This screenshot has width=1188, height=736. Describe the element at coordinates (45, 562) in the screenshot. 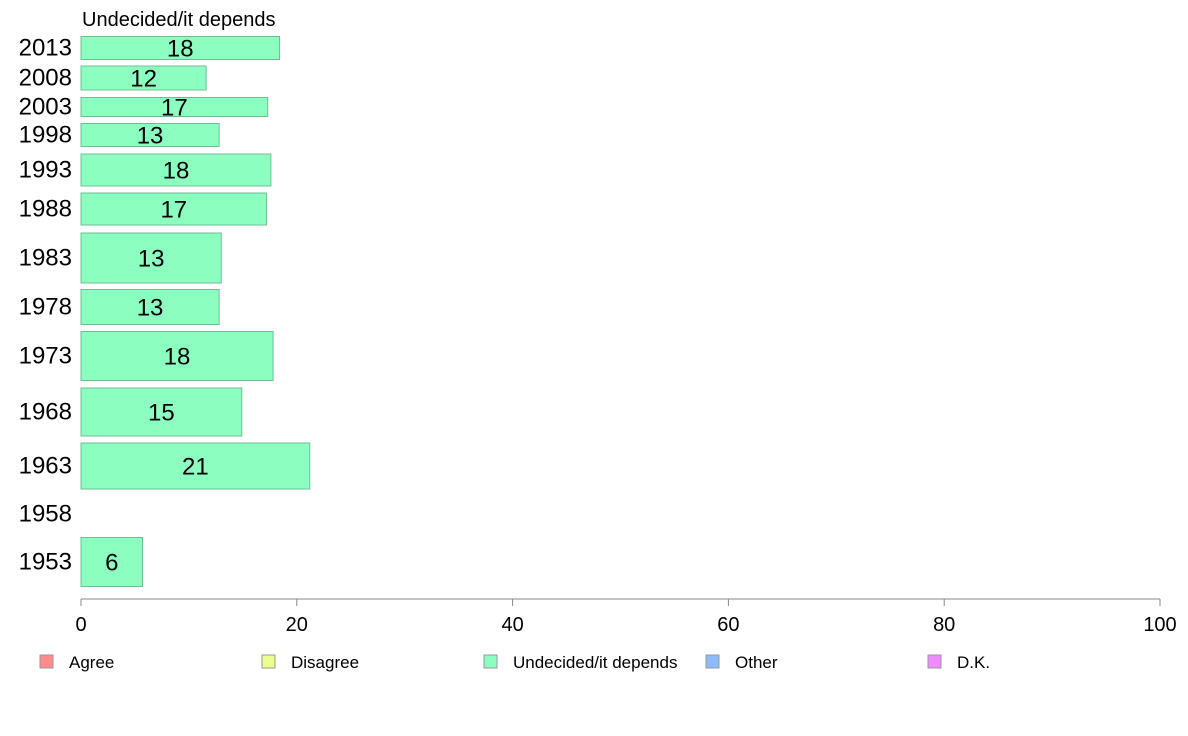

I see `y-tick-label: 1953` at that location.